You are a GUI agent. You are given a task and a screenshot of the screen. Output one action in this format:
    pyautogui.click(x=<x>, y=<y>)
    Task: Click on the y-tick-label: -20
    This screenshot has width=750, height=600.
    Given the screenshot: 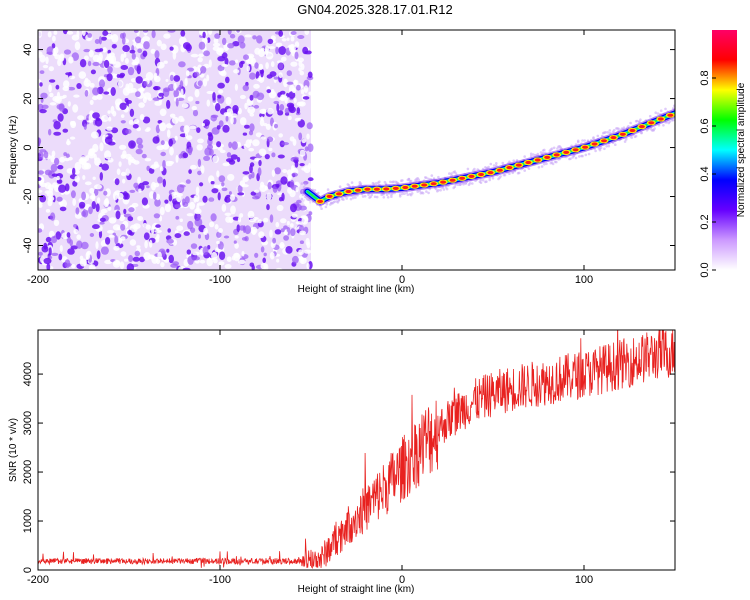 What is the action you would take?
    pyautogui.click(x=28, y=197)
    